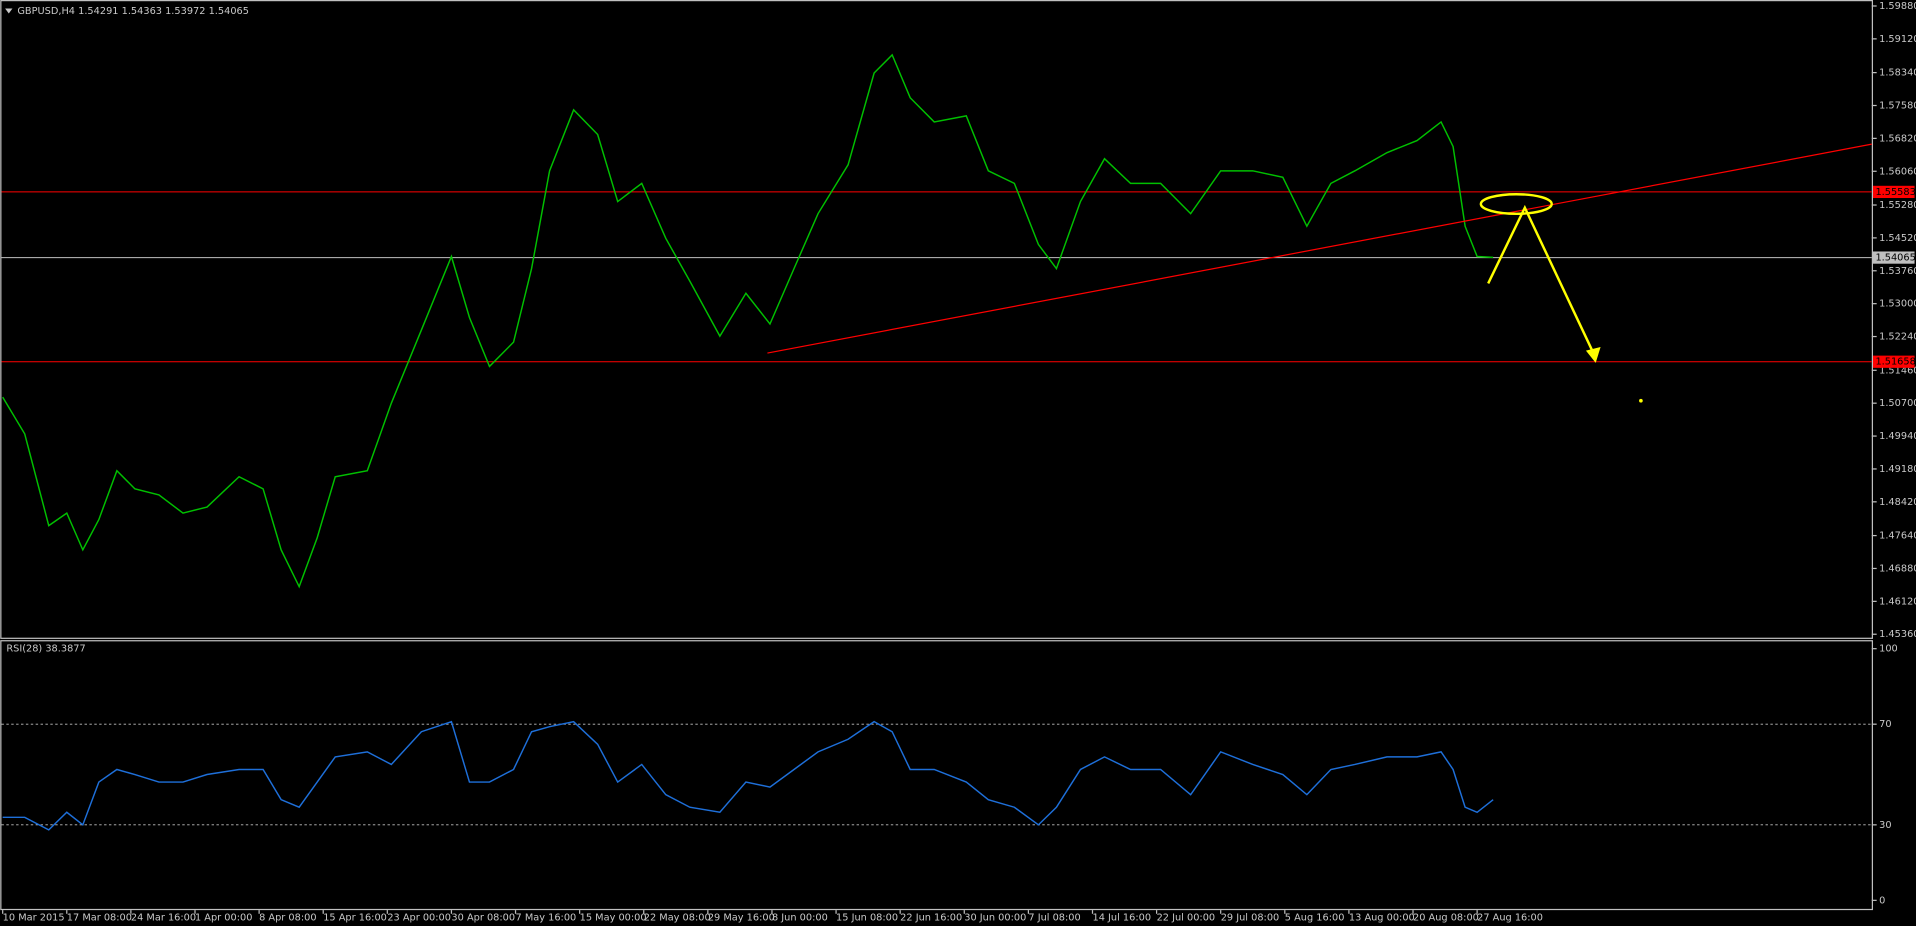  Describe the element at coordinates (1897, 138) in the screenshot. I see `y-tick-label: 1.56820` at that location.